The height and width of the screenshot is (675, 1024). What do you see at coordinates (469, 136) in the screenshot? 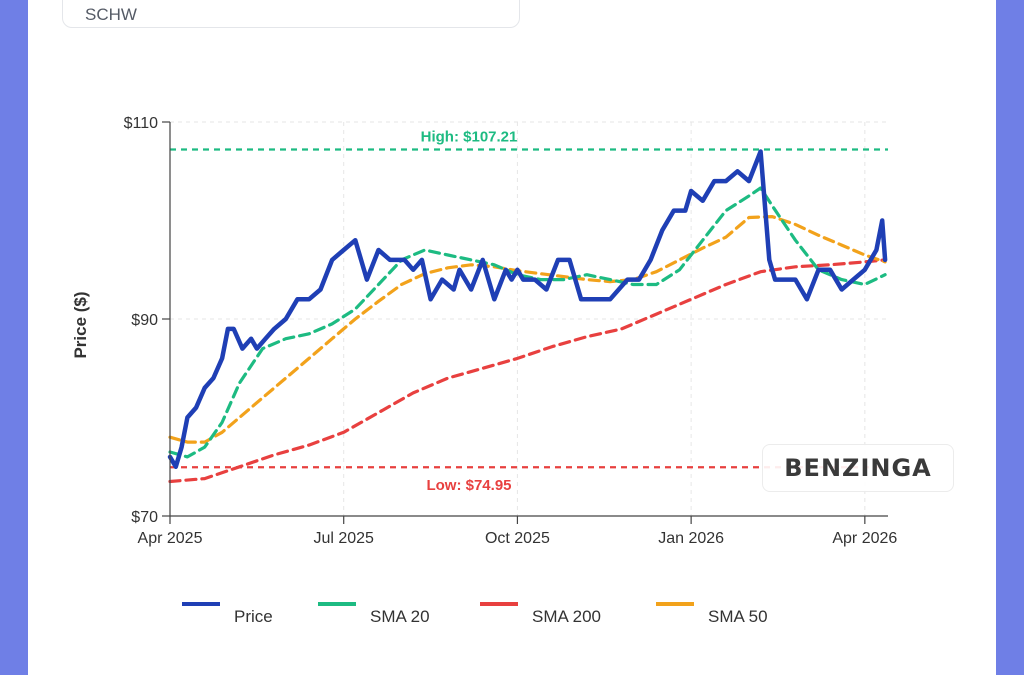
I see `high-label: High: $107.21` at bounding box center [469, 136].